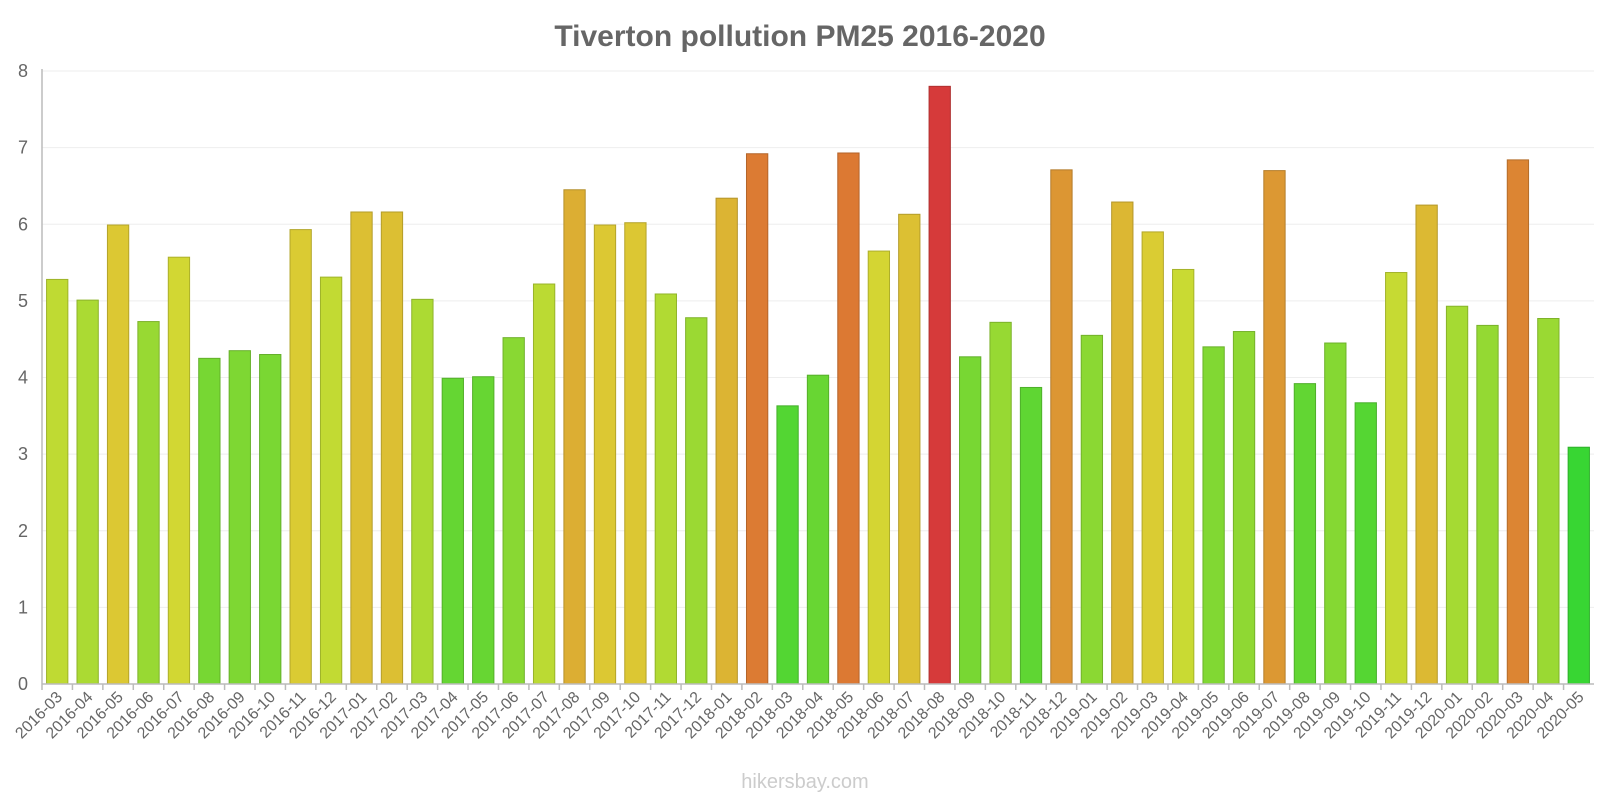 The height and width of the screenshot is (800, 1600). What do you see at coordinates (799, 36) in the screenshot?
I see `chart-title: Tiverton pollution PM25 2016-2020` at bounding box center [799, 36].